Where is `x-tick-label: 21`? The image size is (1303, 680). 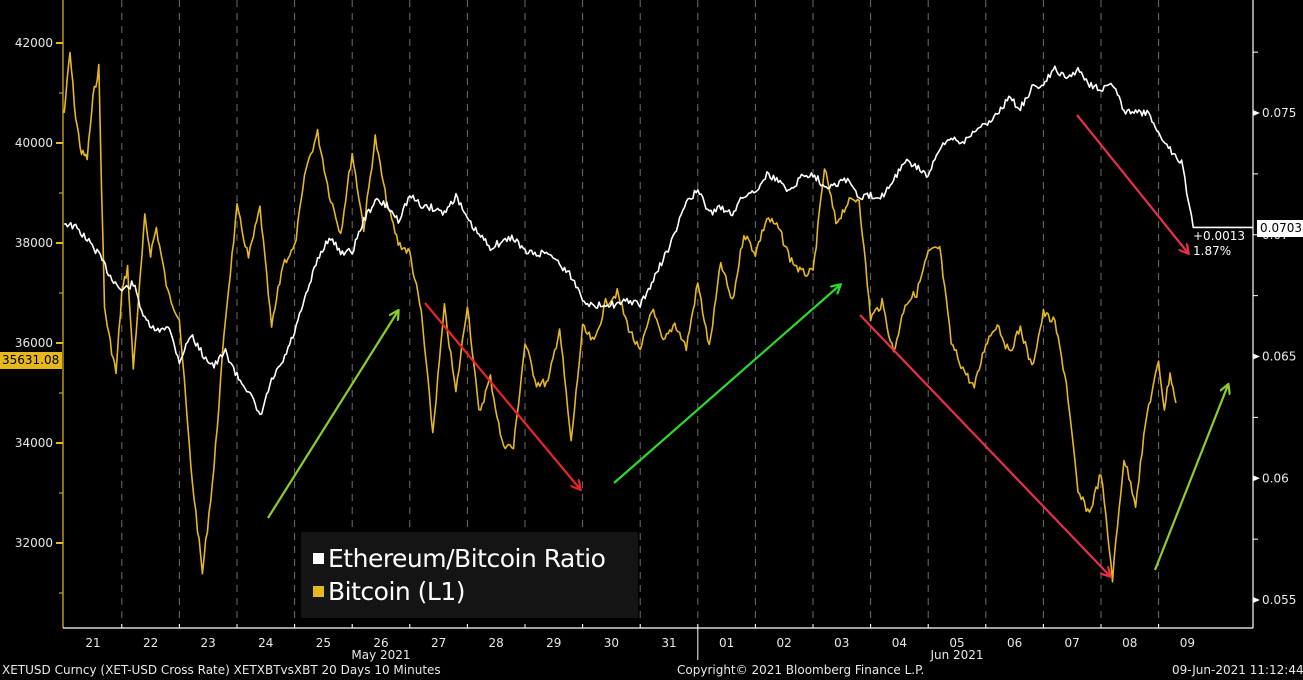 x-tick-label: 21 is located at coordinates (92, 643).